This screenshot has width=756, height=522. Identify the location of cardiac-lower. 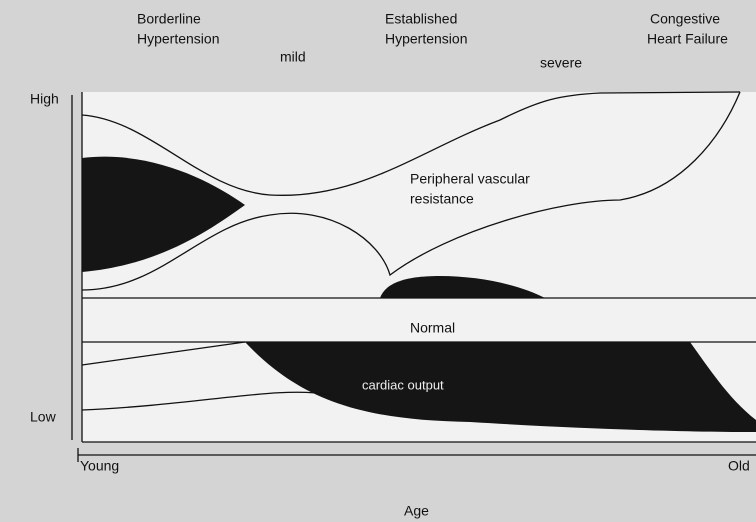
(206, 401).